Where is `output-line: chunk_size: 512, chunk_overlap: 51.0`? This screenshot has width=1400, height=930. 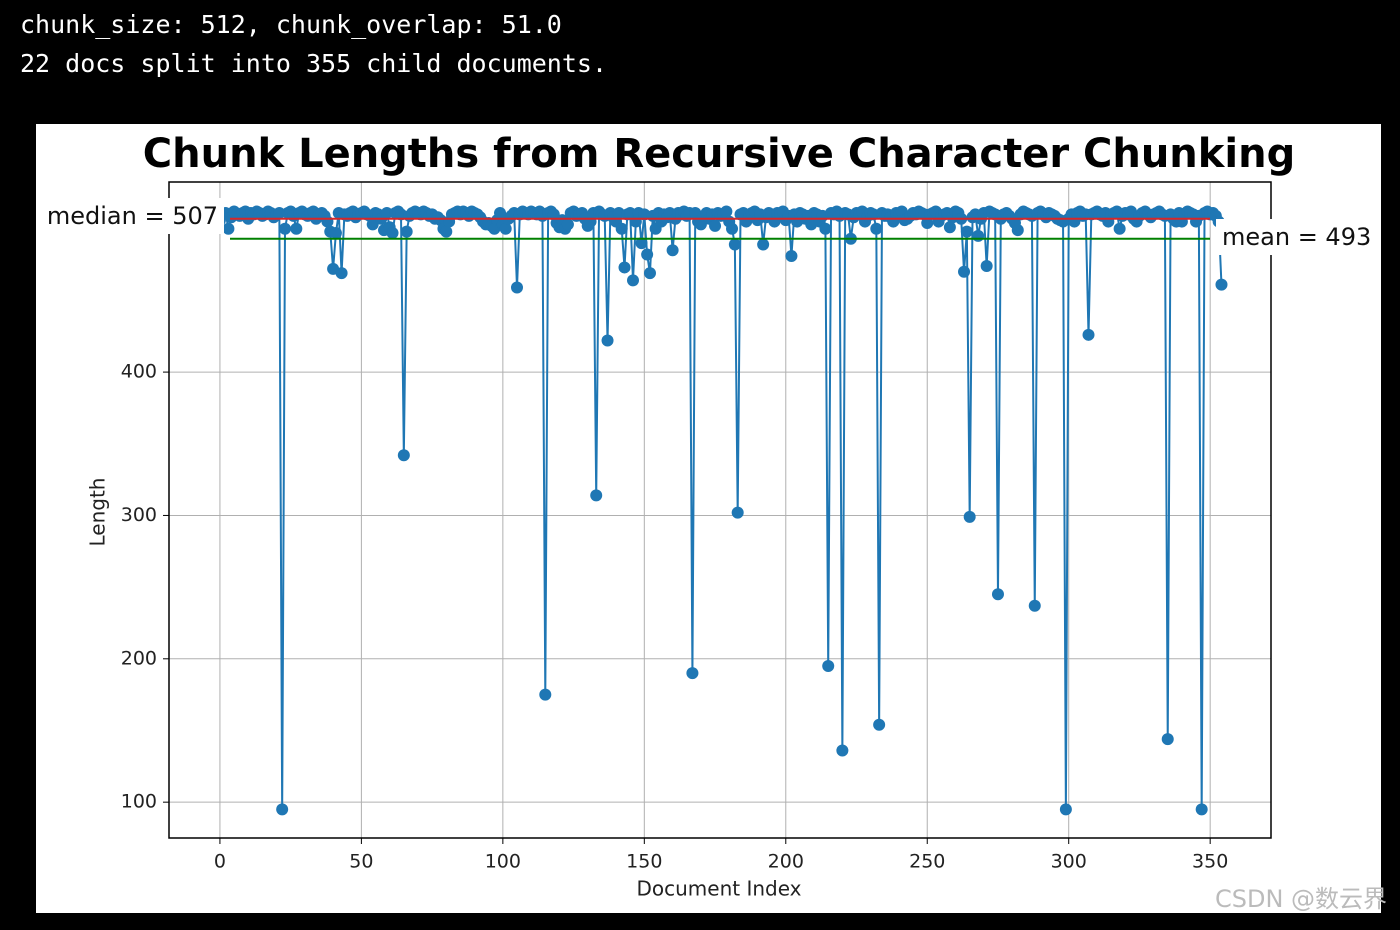
output-line: chunk_size: 512, chunk_overlap: 51.0 is located at coordinates (291, 24).